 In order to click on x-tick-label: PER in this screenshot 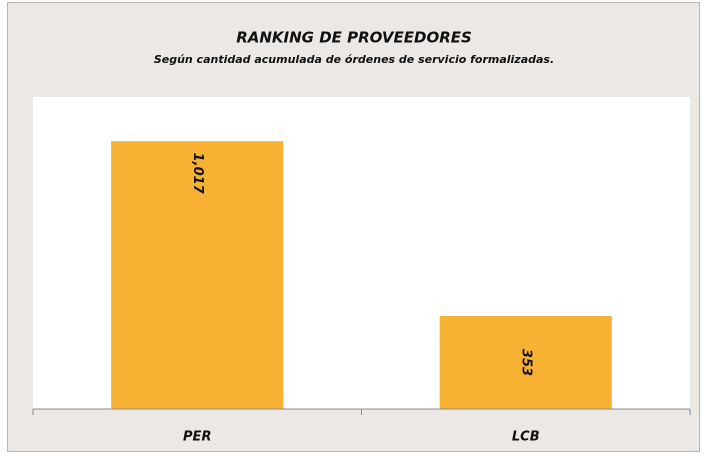, I will do `click(197, 437)`.